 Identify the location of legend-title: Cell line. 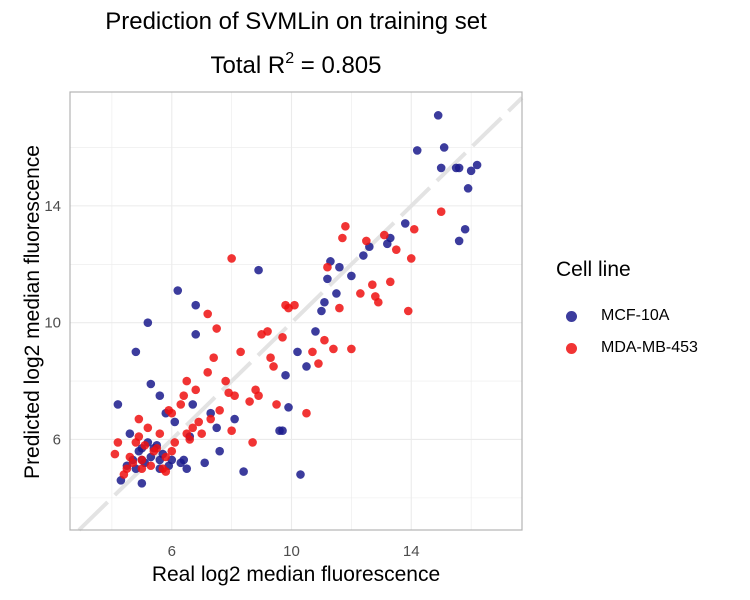
(593, 269).